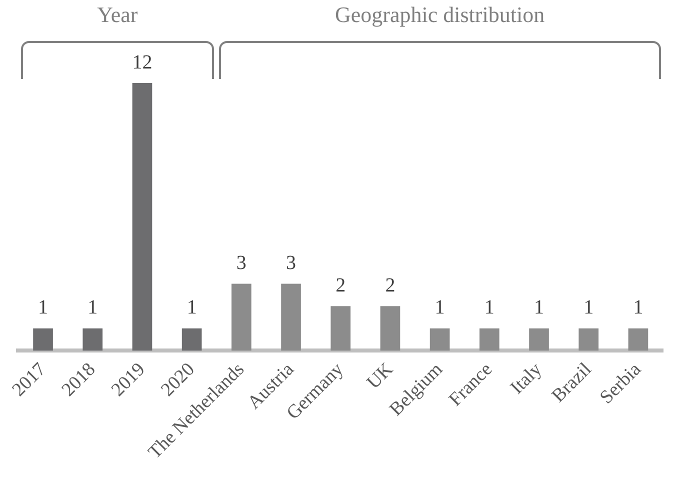 This screenshot has width=675, height=480. I want to click on data-label: 12, so click(142, 62).